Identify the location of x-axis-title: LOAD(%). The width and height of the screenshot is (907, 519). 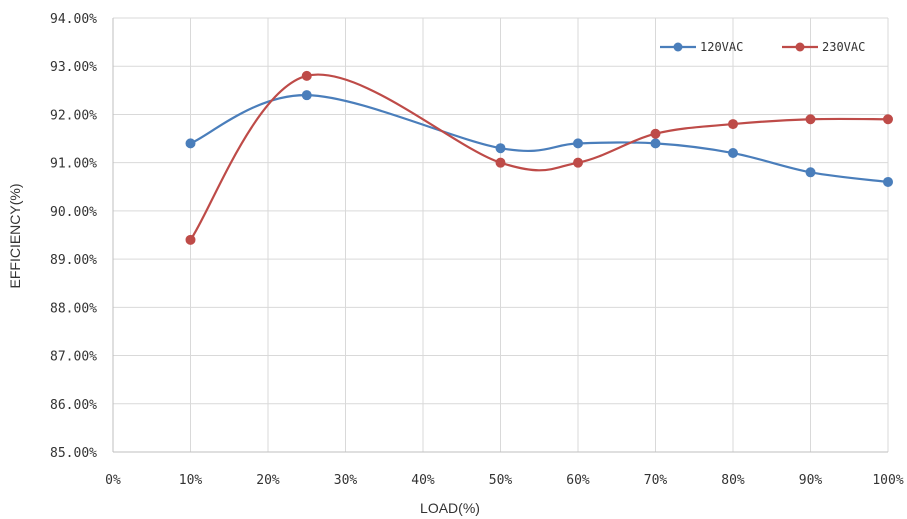
(450, 508).